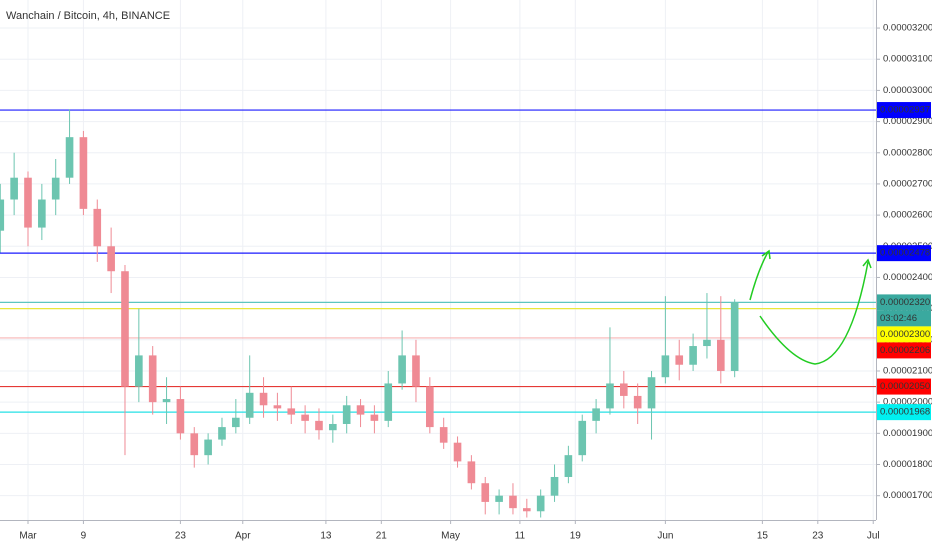 The width and height of the screenshot is (932, 550). What do you see at coordinates (907, 90) in the screenshot?
I see `y-tick-label: 0.00003000` at bounding box center [907, 90].